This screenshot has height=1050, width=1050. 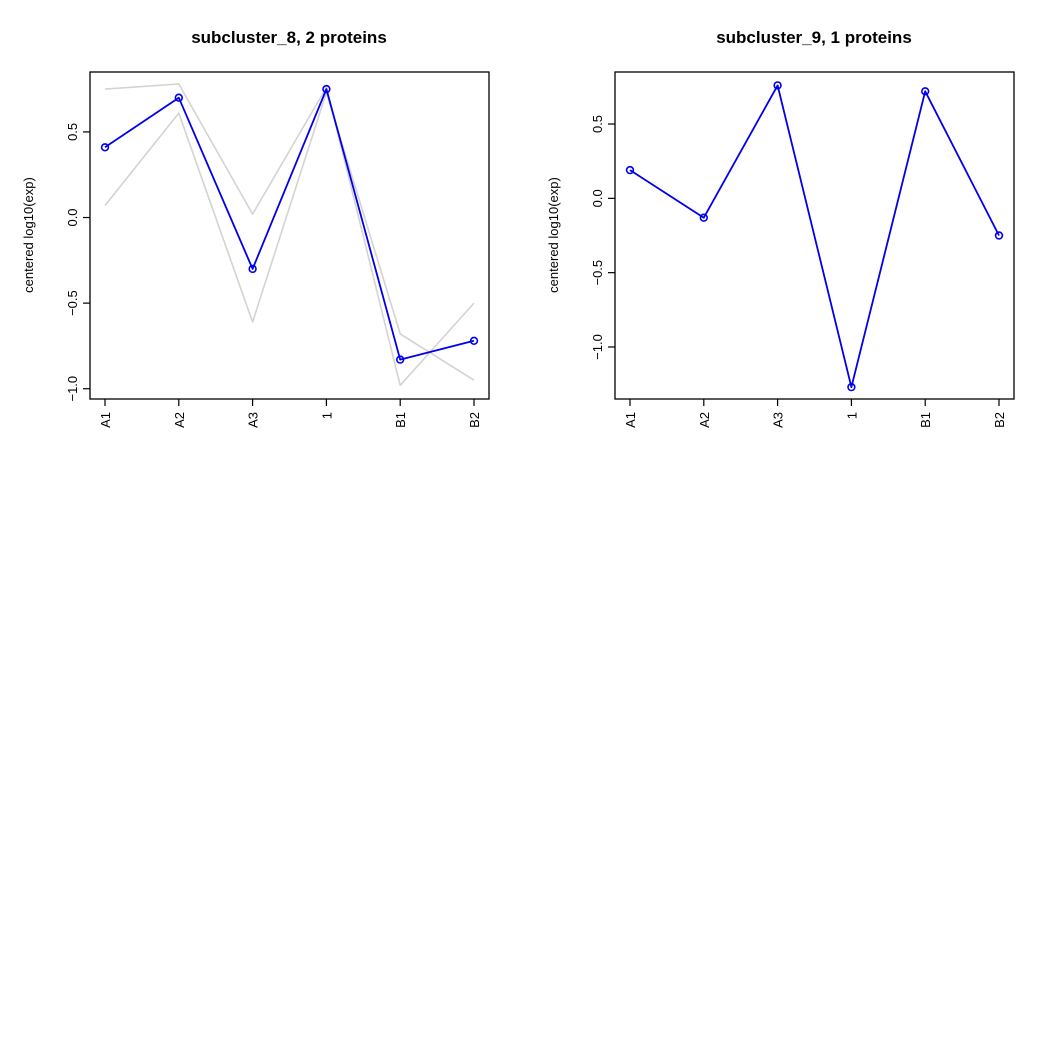 I want to click on chart-title: subcluster_8, 2 proteins, so click(x=289, y=37).